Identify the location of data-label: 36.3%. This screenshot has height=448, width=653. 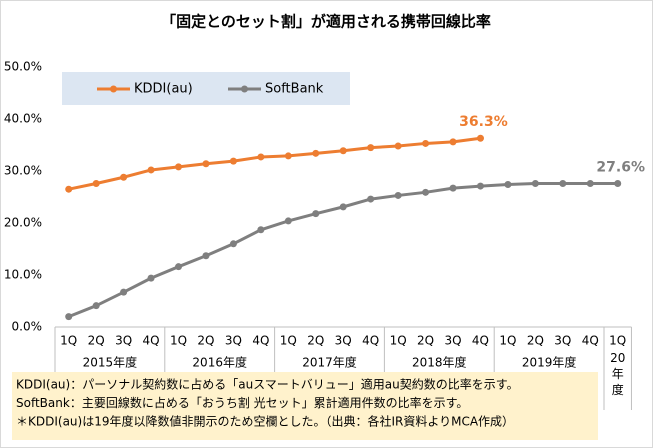
(483, 122).